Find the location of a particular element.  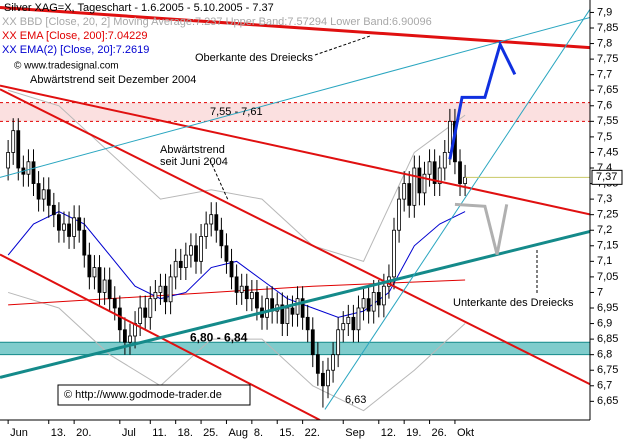

annotation: Abwärtstrend is located at coordinates (192, 150).